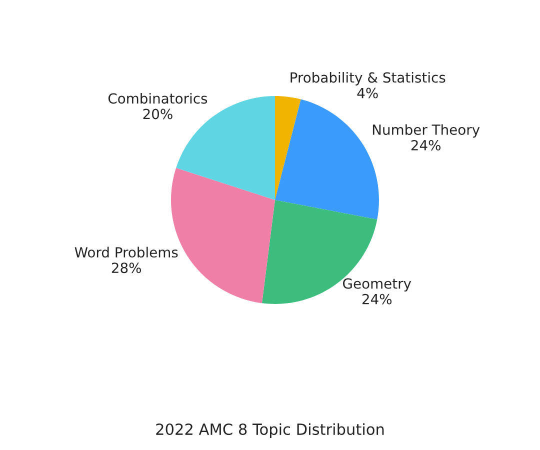  What do you see at coordinates (426, 131) in the screenshot?
I see `slice-label: Number Theory` at bounding box center [426, 131].